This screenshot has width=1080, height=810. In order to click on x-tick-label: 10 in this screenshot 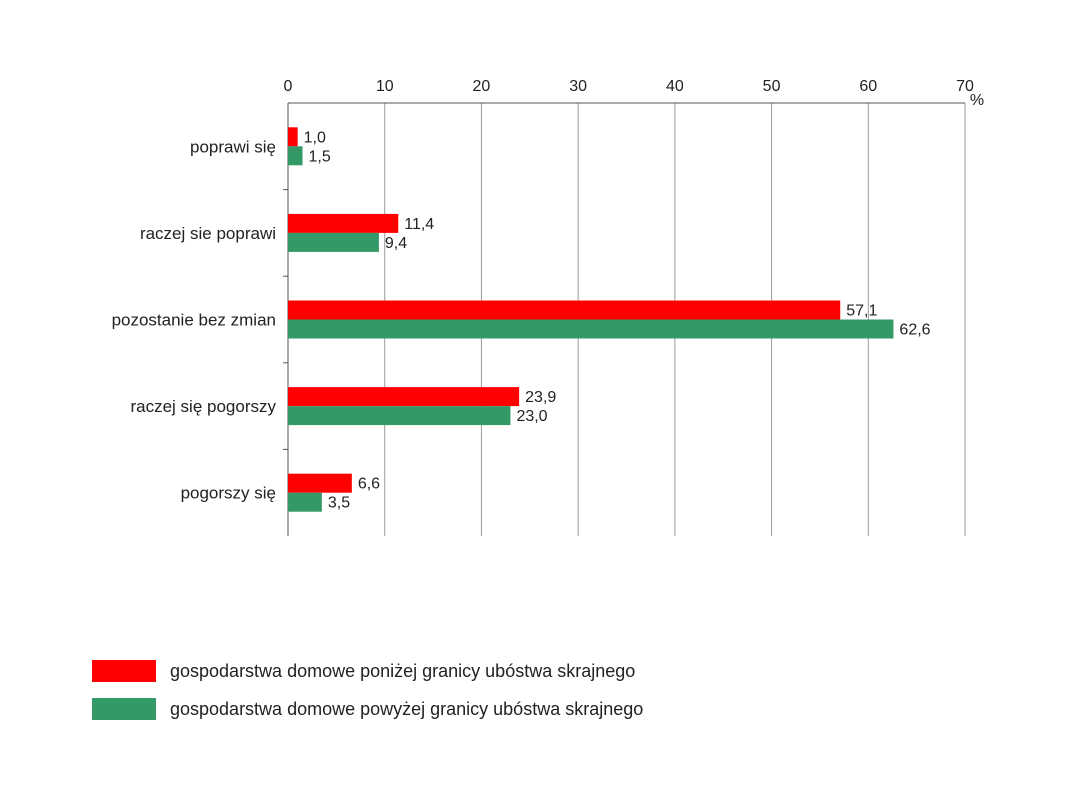, I will do `click(385, 86)`.